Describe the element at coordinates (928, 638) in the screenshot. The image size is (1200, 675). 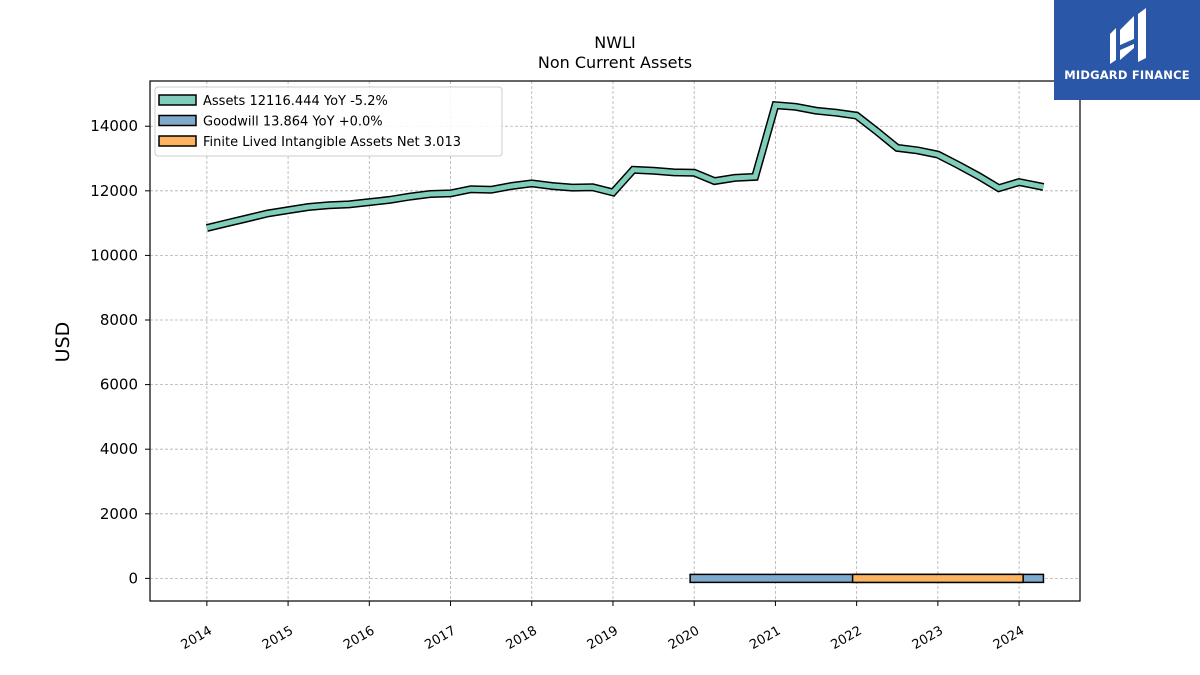
I see `x-tick-label: 2023` at that location.